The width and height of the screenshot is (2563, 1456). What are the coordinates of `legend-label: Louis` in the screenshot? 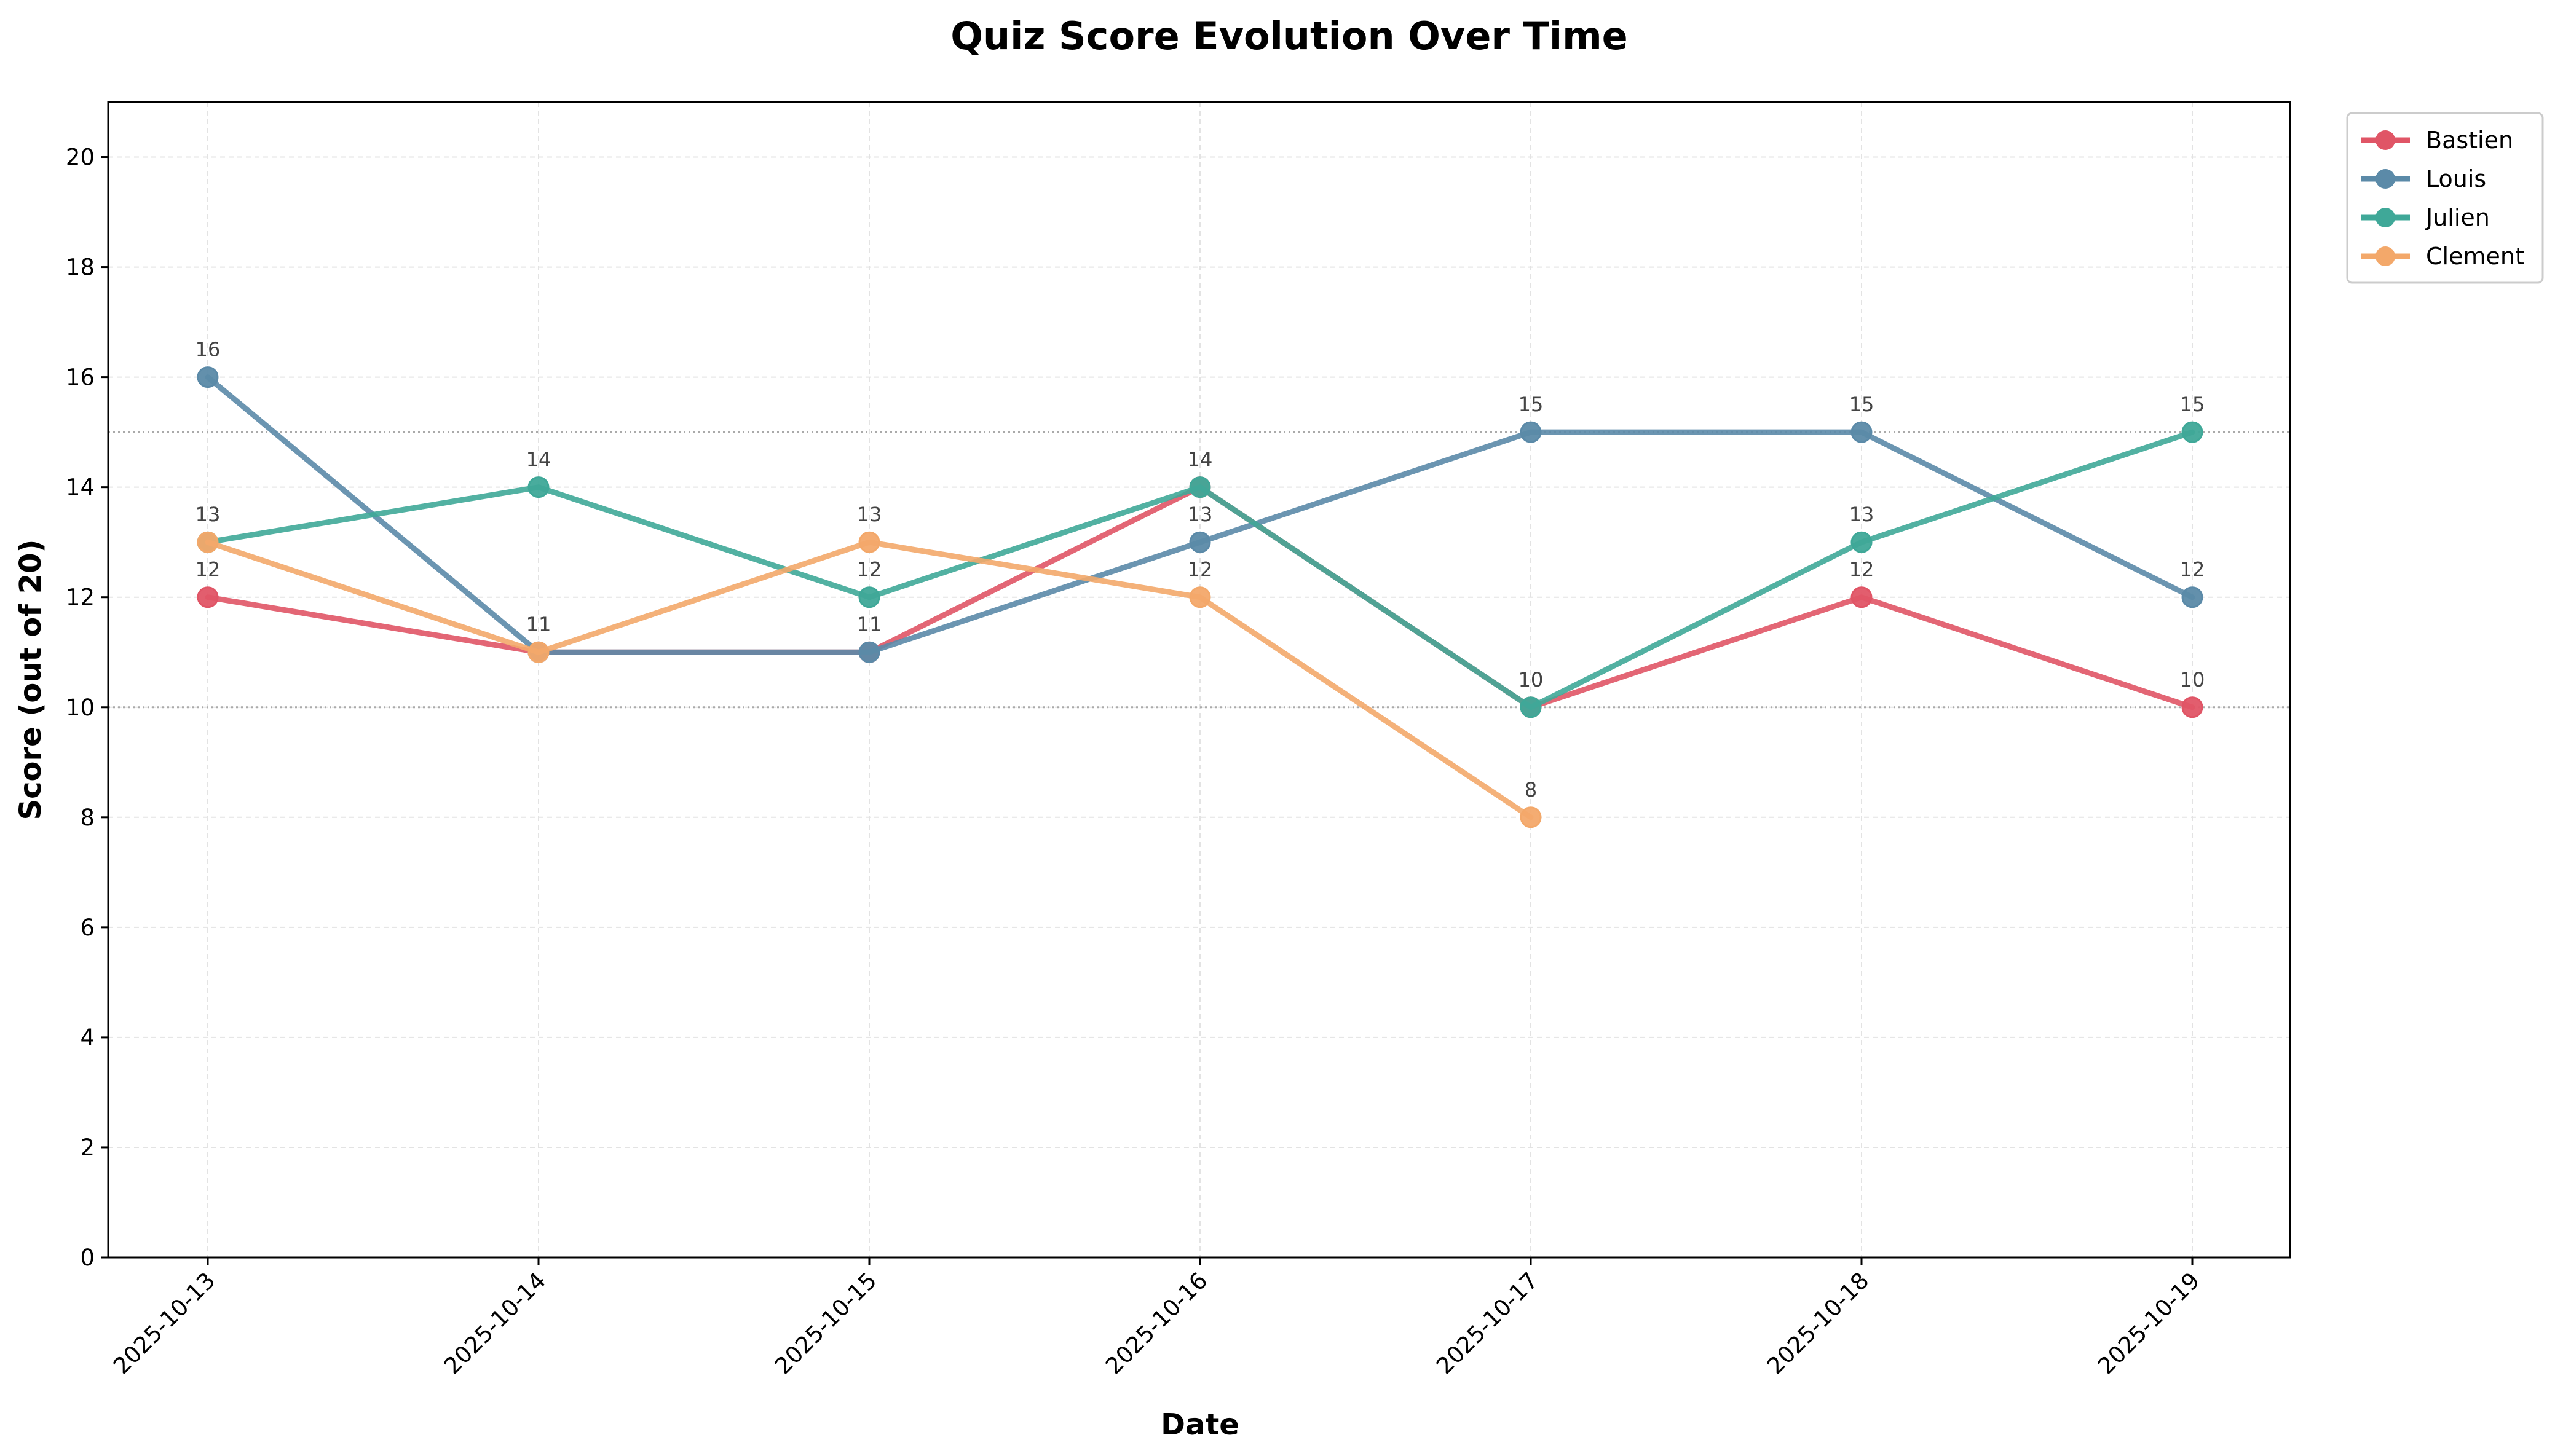 It's located at (2456, 178).